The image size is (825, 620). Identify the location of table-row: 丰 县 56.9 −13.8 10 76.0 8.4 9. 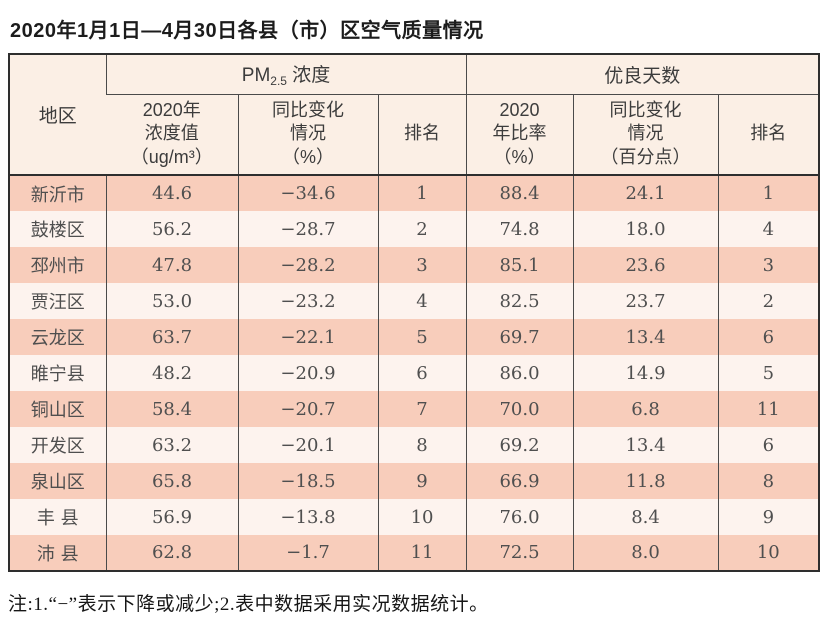
(414, 517).